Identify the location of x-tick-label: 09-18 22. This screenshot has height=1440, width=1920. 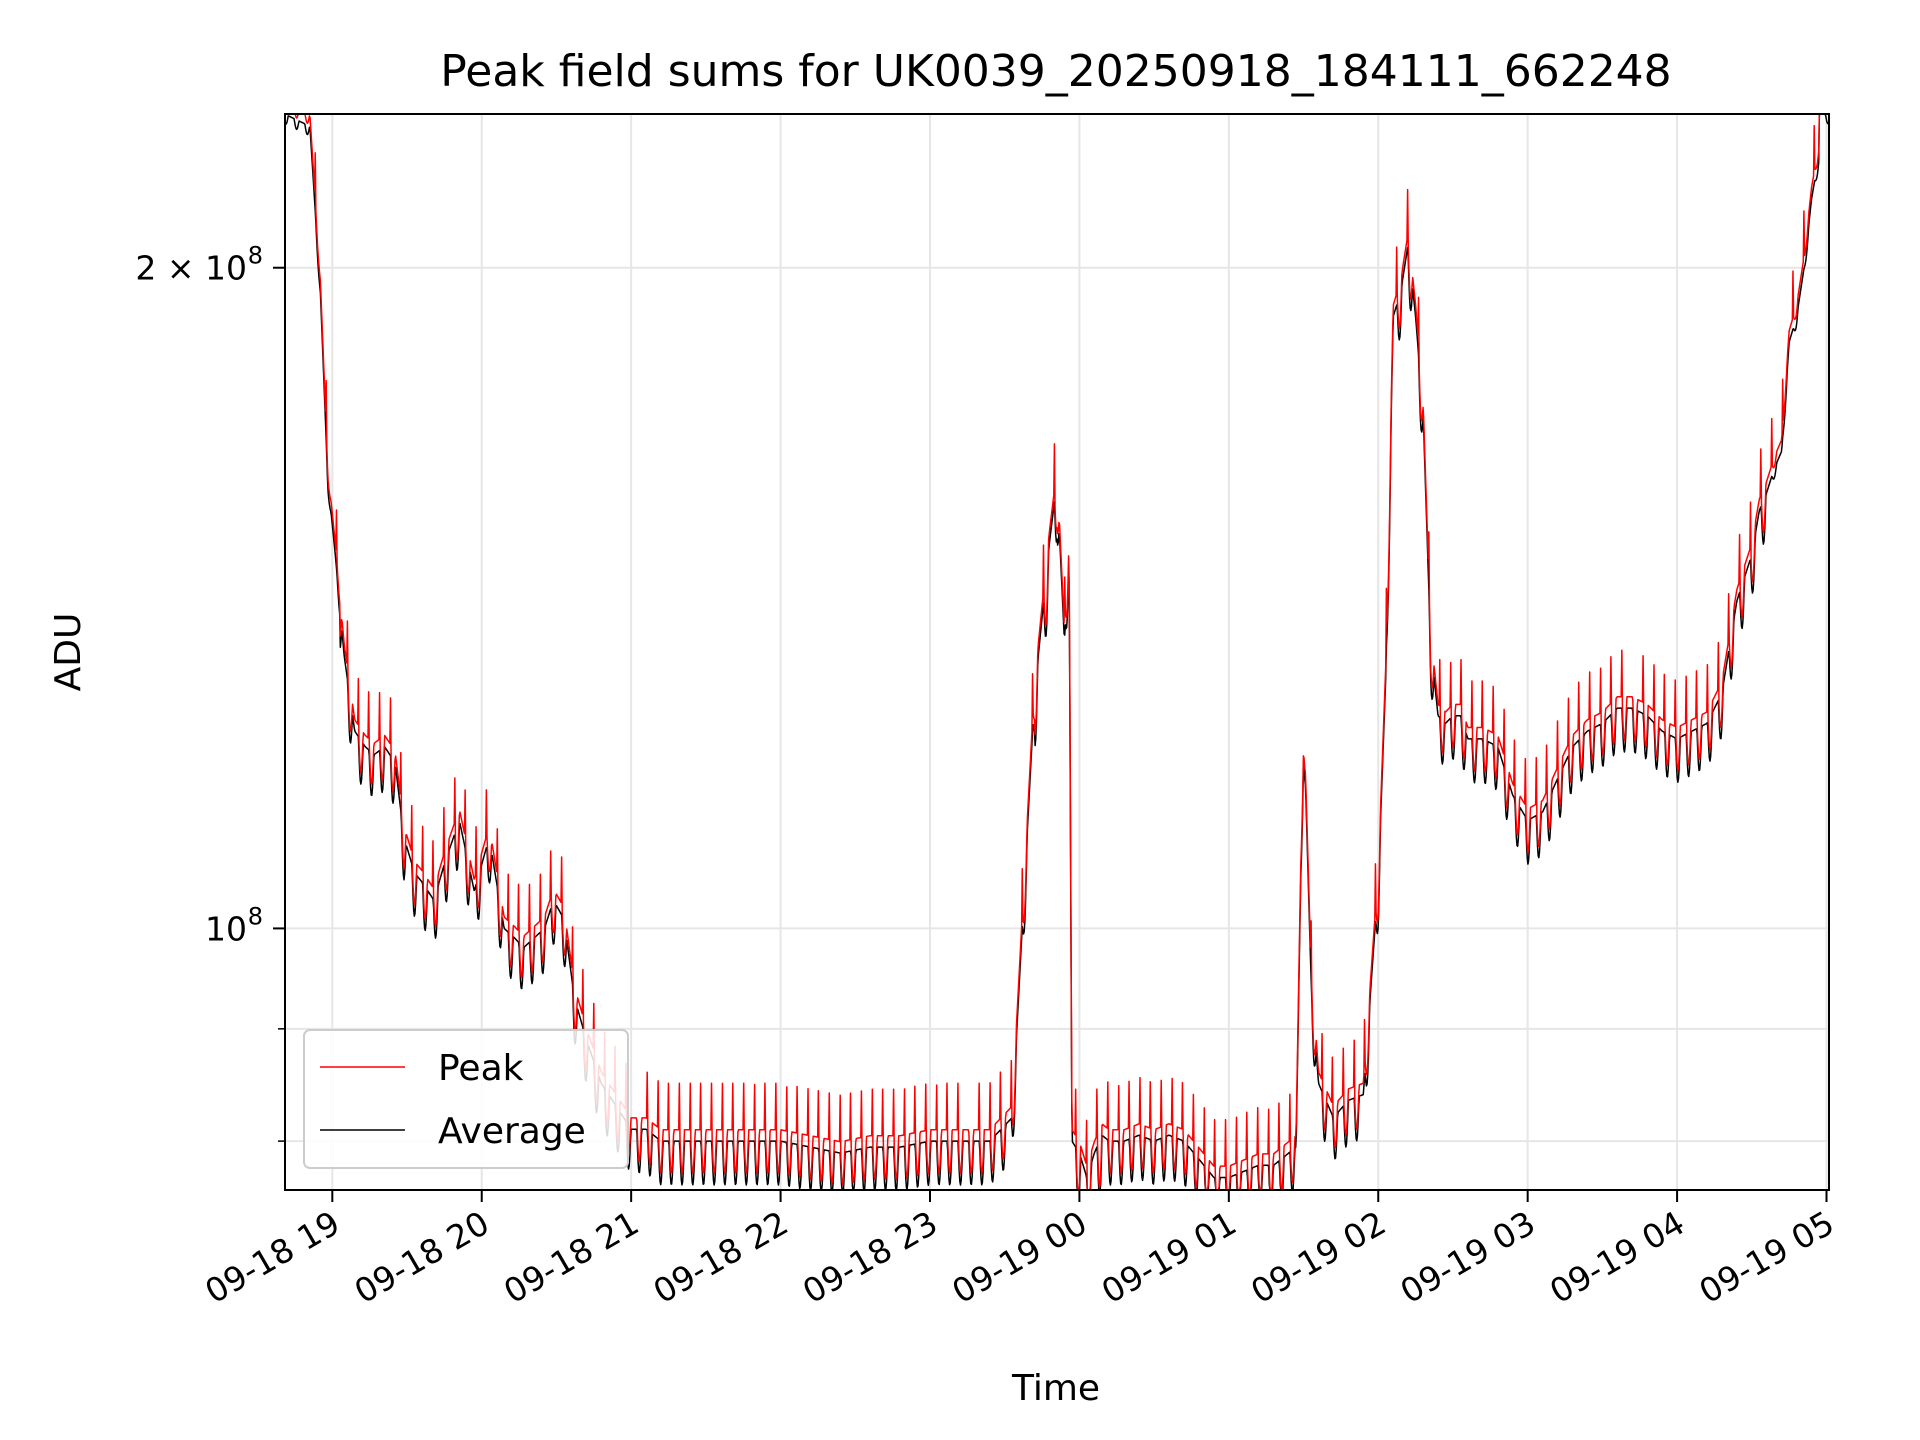
(721, 1257).